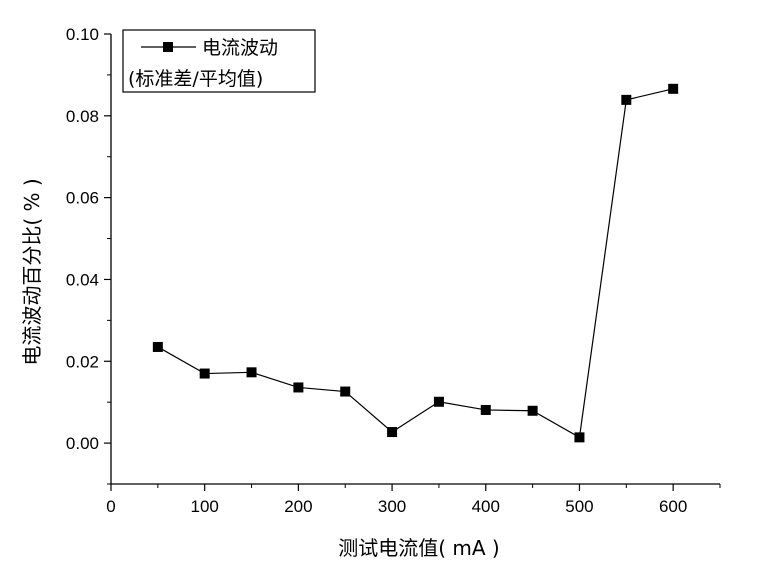 The width and height of the screenshot is (782, 568). I want to click on y-tick-label: 0.00, so click(82, 443).